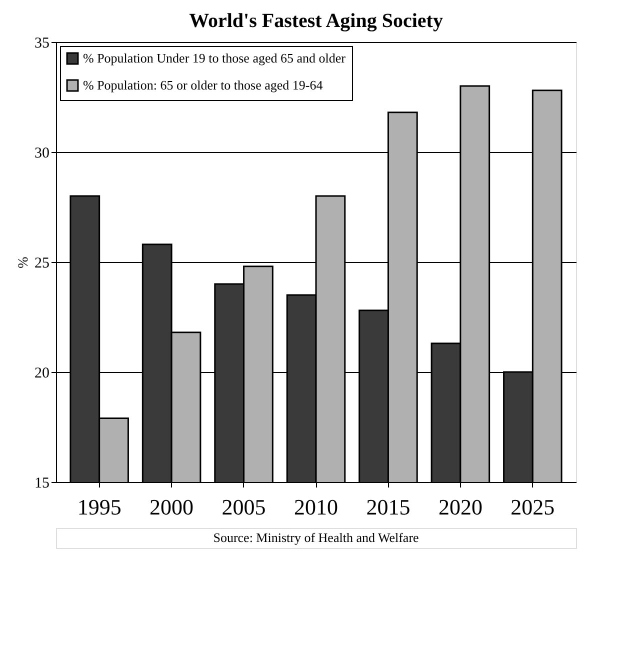  I want to click on y-tick-label: 35, so click(42, 44).